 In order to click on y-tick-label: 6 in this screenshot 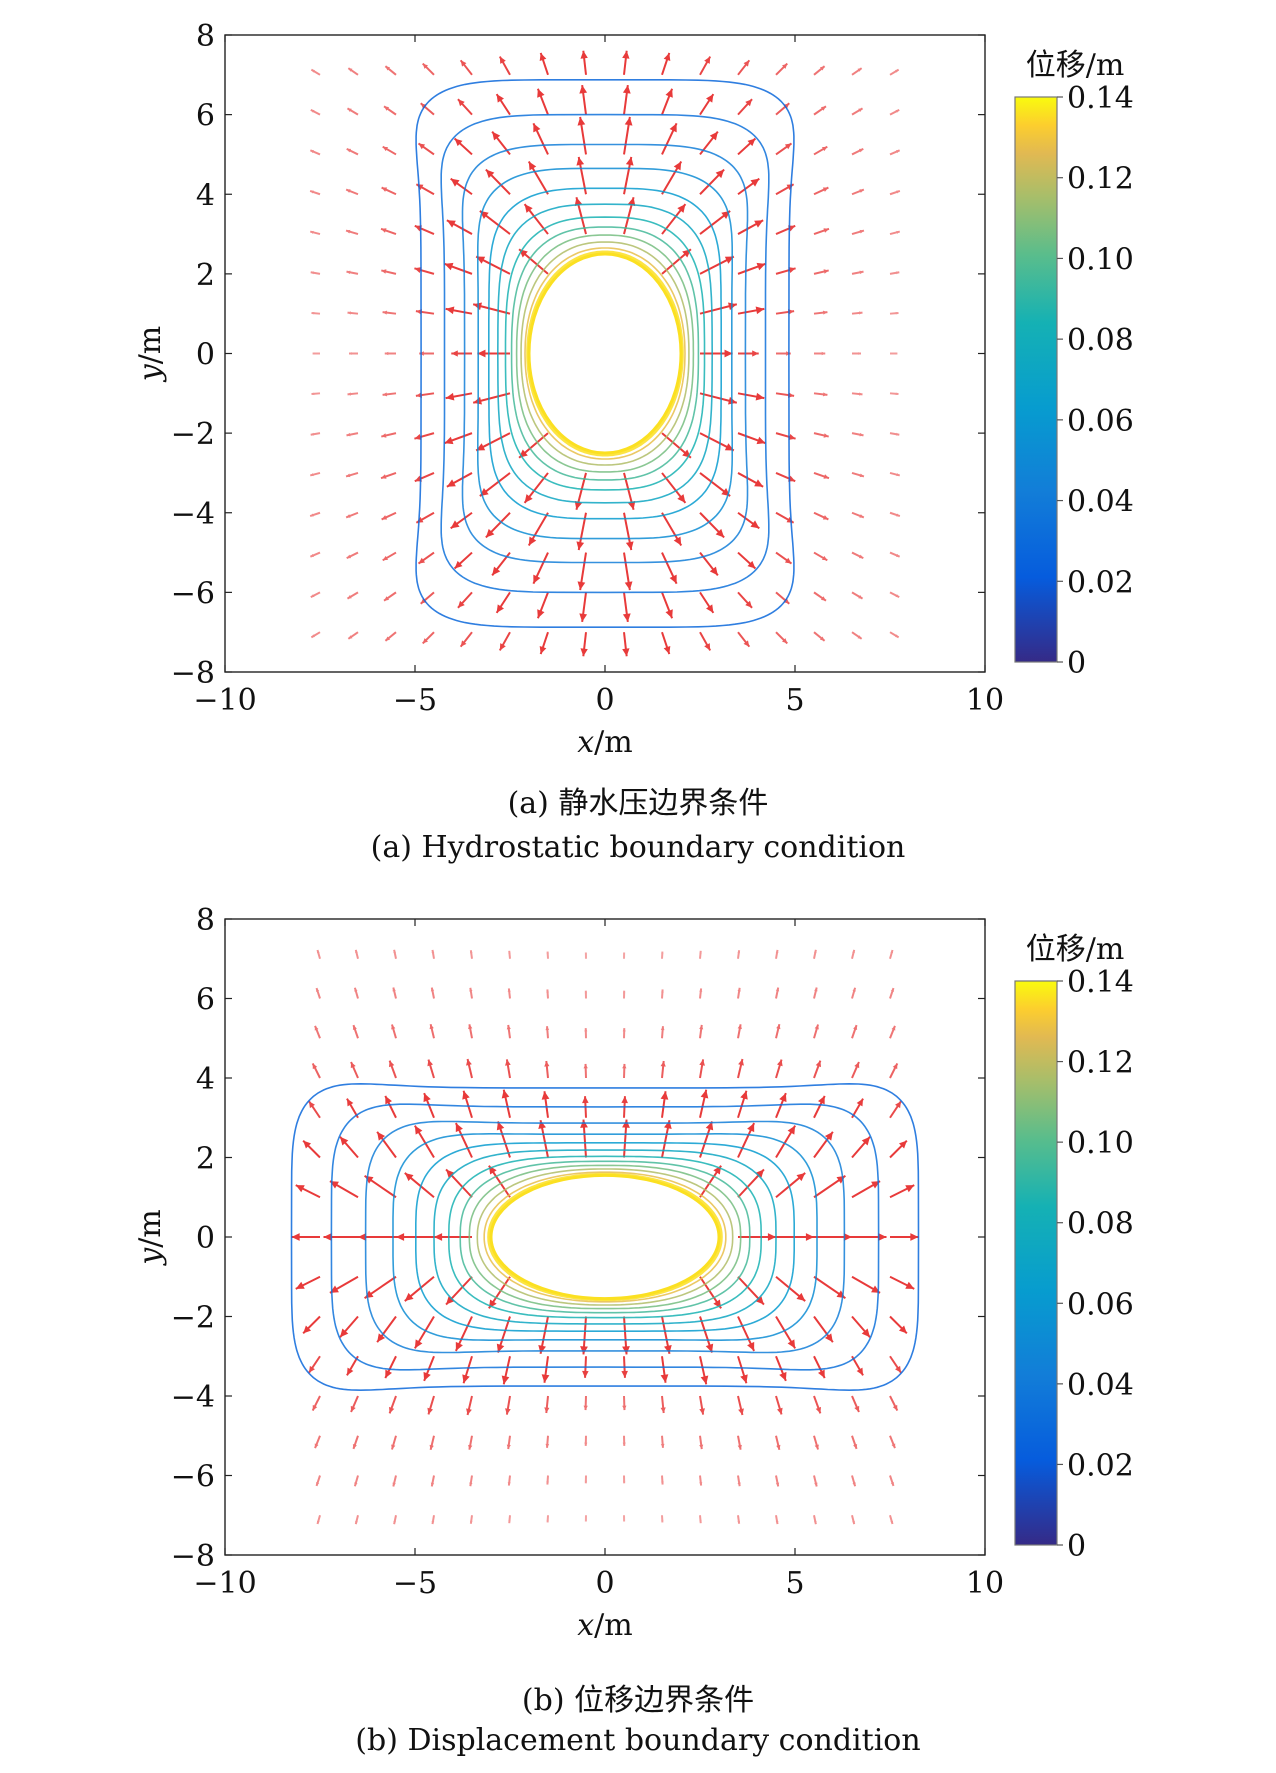, I will do `click(205, 116)`.